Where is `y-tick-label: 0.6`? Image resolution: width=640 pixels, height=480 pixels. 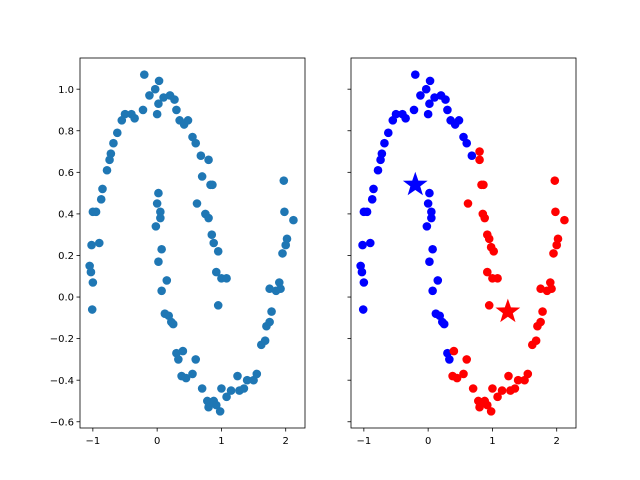
y-tick-label: 0.6 is located at coordinates (66, 173).